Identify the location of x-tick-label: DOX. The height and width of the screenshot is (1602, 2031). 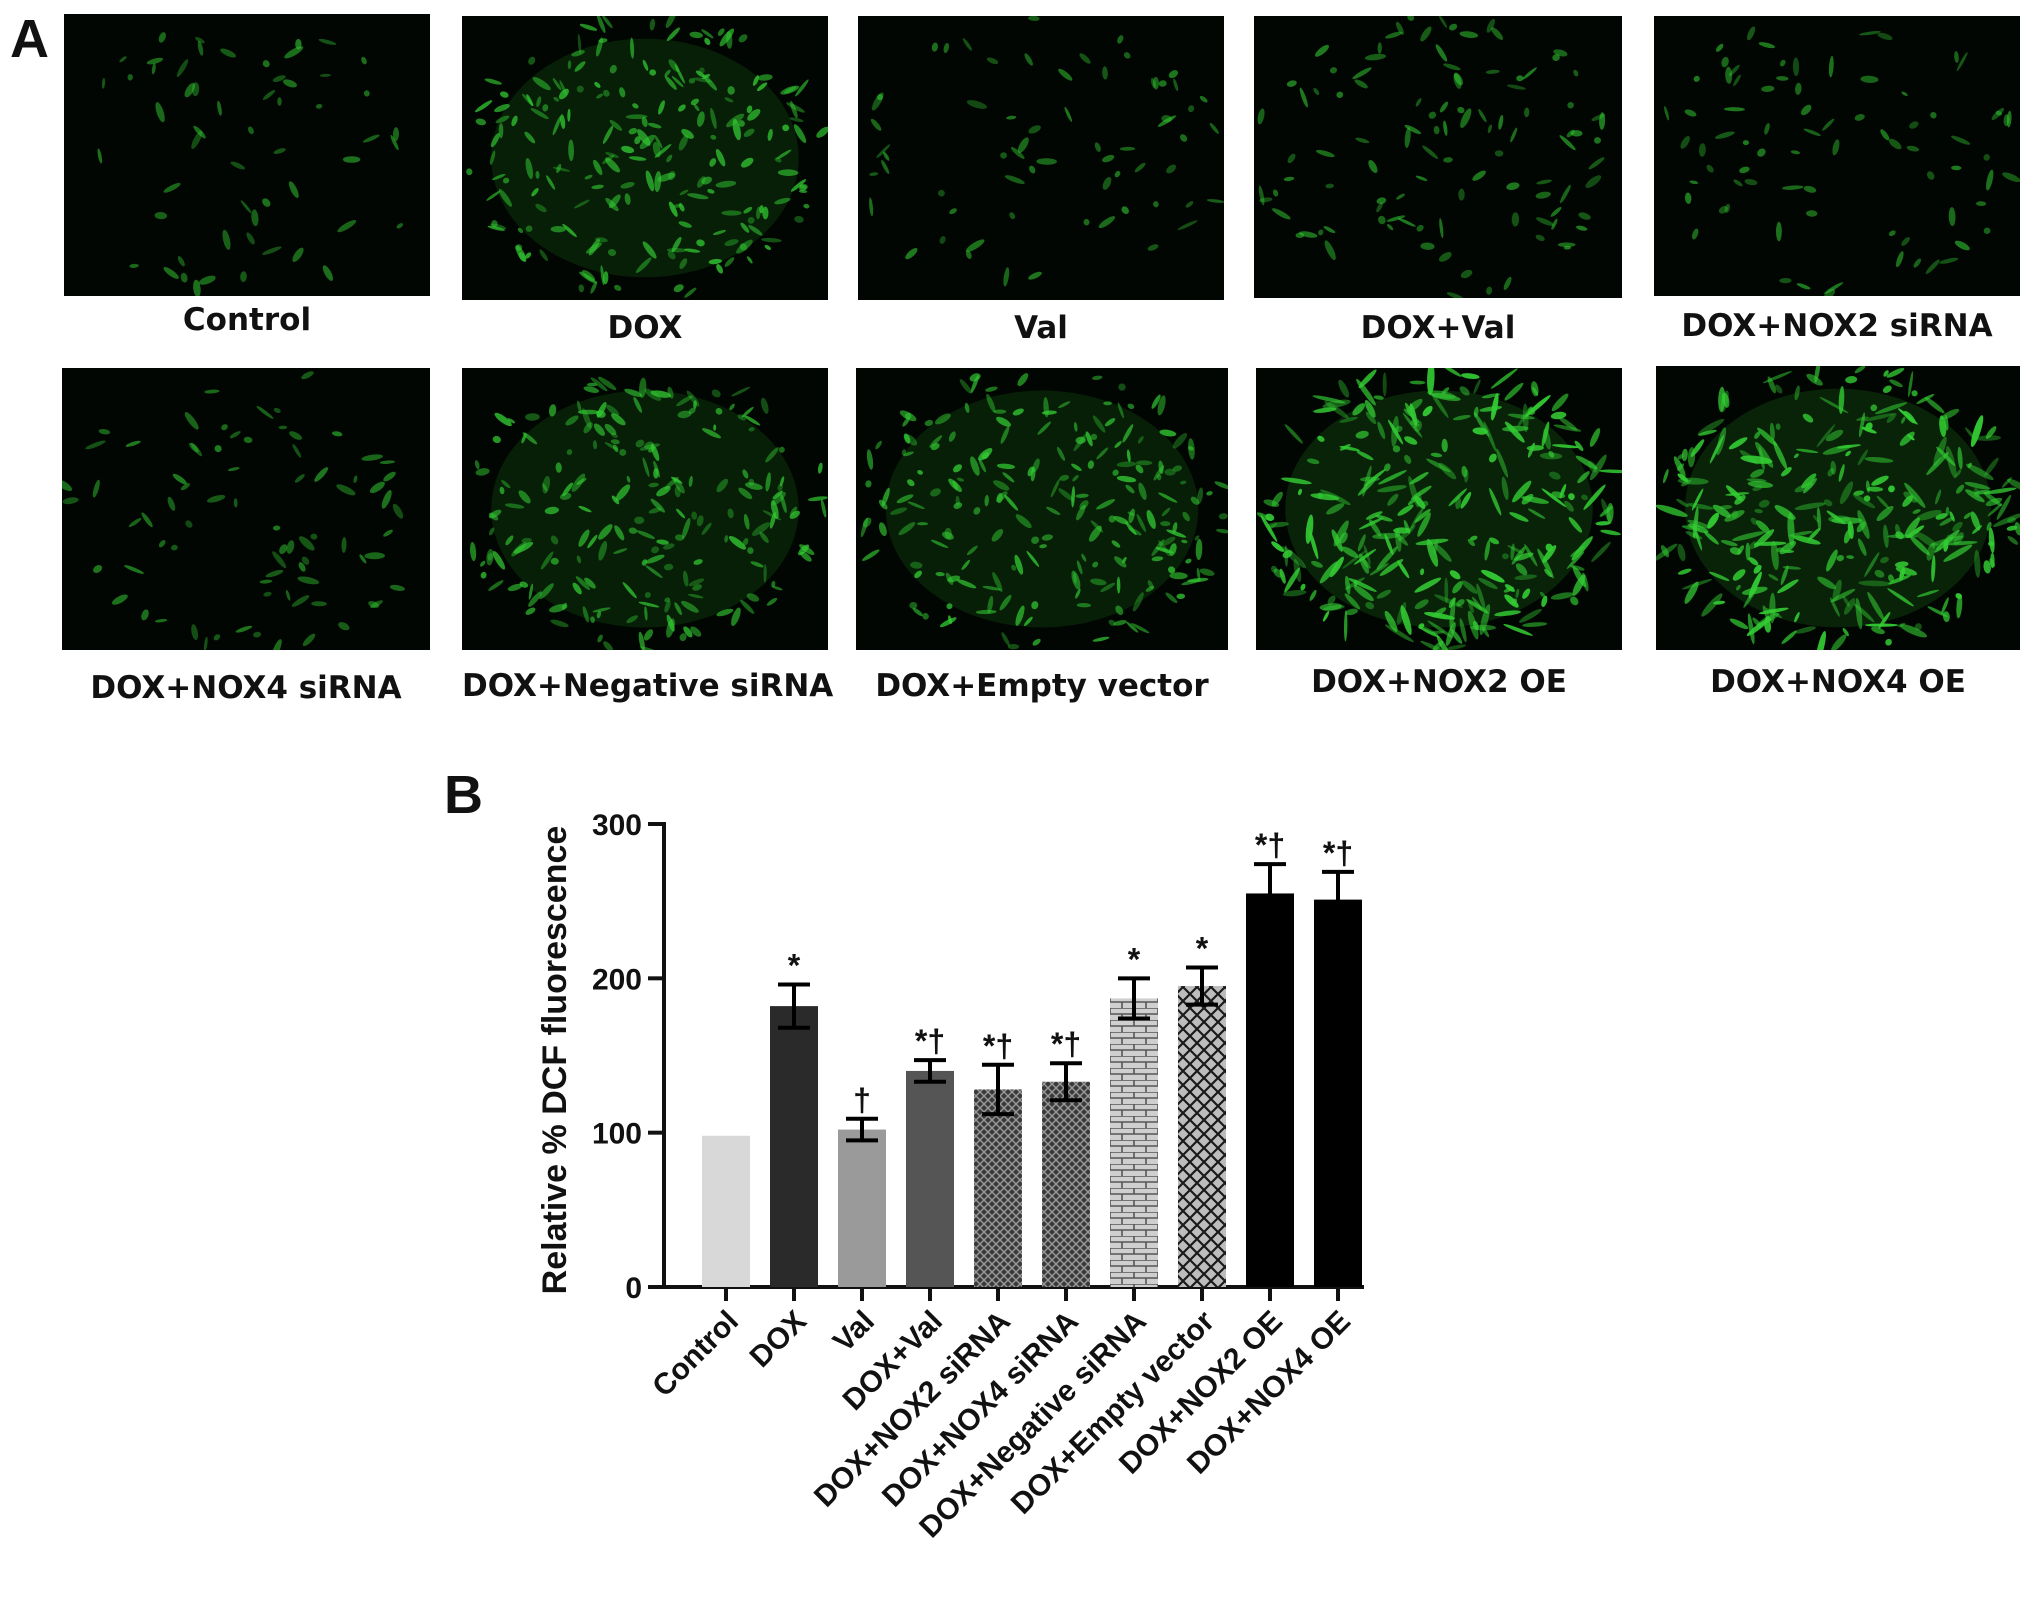
(778, 1339).